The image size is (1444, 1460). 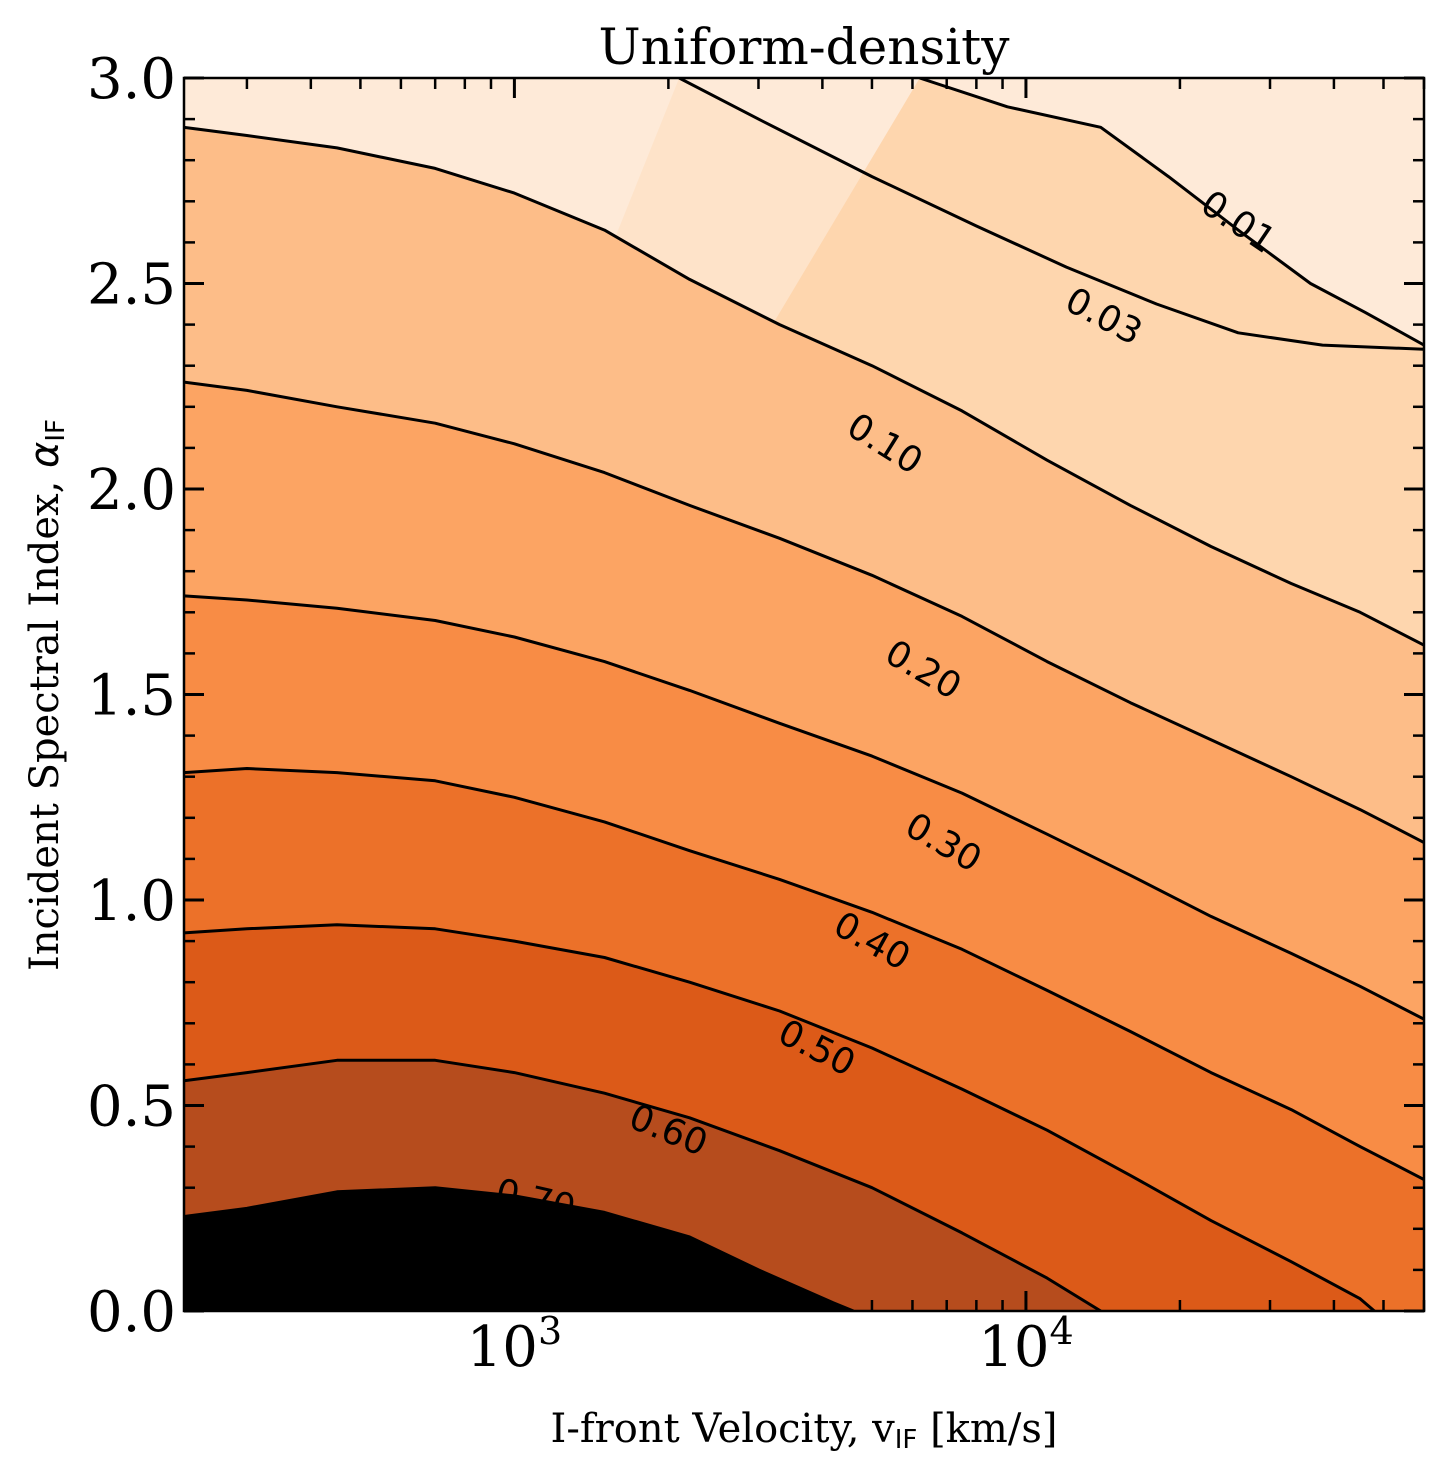 What do you see at coordinates (770, 1344) in the screenshot?
I see `x-tick-labels: 10³ 10⁴` at bounding box center [770, 1344].